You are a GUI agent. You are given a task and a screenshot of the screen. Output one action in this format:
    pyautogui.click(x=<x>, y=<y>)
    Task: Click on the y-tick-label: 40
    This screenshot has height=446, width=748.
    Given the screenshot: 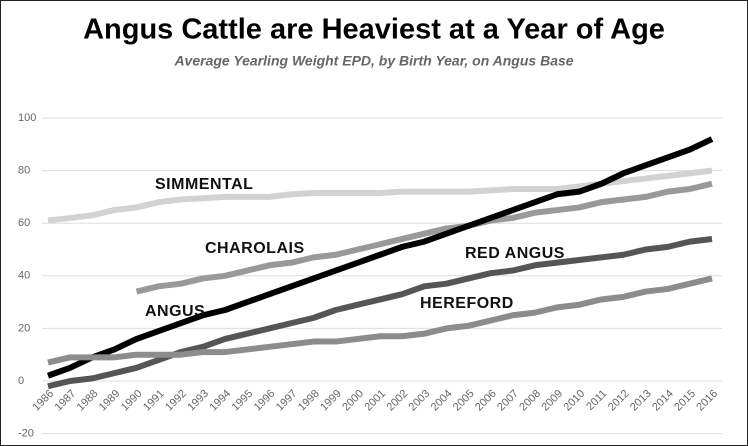 What is the action you would take?
    pyautogui.click(x=24, y=276)
    